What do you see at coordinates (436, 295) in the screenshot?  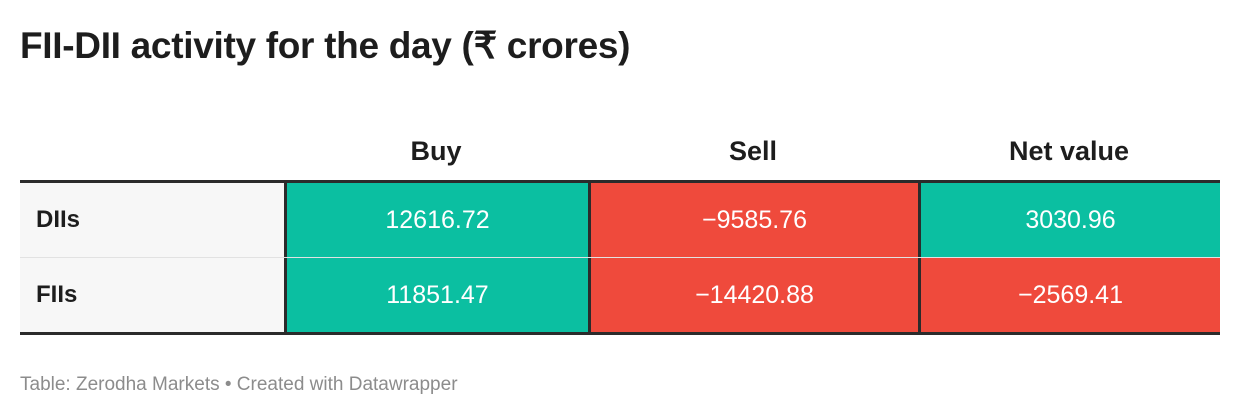 I see `fiis-buy-cell: 11851.47` at bounding box center [436, 295].